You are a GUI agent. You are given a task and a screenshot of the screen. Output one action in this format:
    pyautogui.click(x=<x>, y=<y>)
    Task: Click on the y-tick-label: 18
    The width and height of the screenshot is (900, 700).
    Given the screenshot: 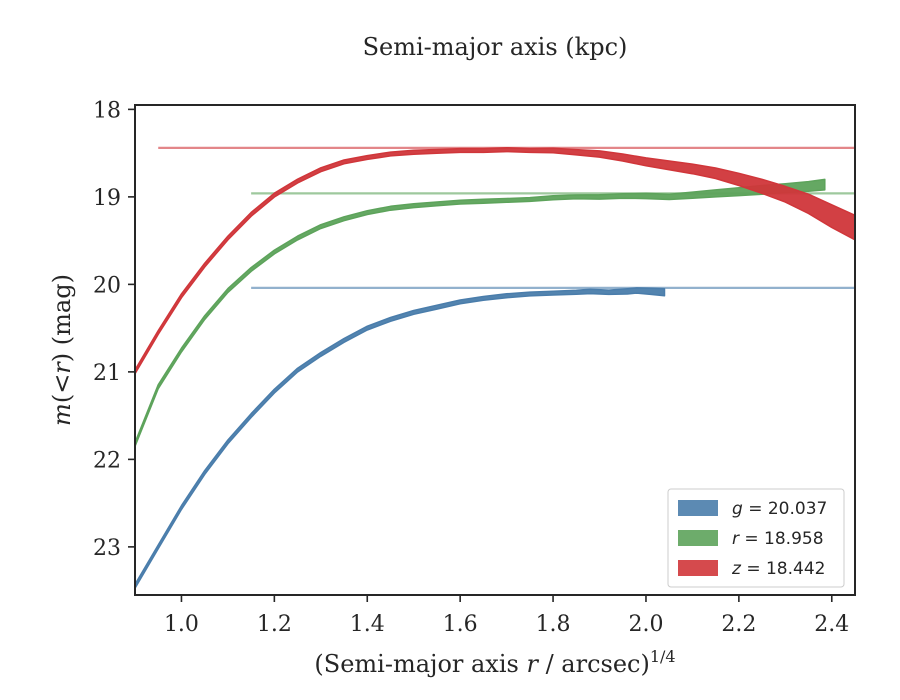 What is the action you would take?
    pyautogui.click(x=107, y=110)
    